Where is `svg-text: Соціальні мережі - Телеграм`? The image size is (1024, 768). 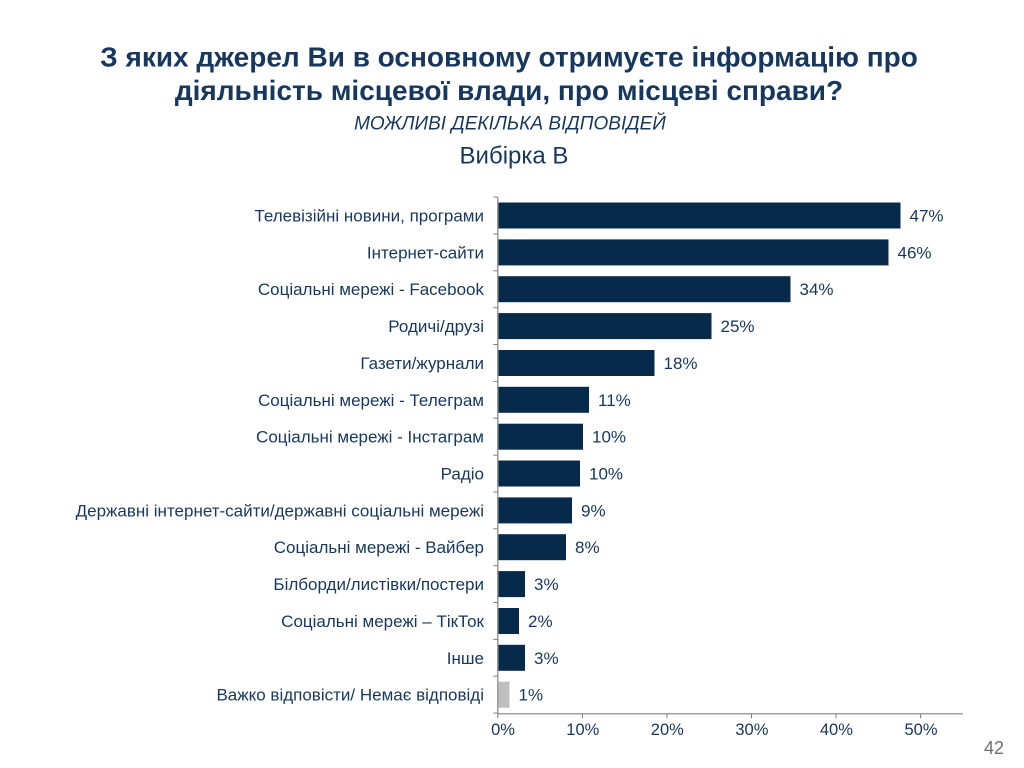 svg-text: Соціальні мережі - Телеграм is located at coordinates (371, 400).